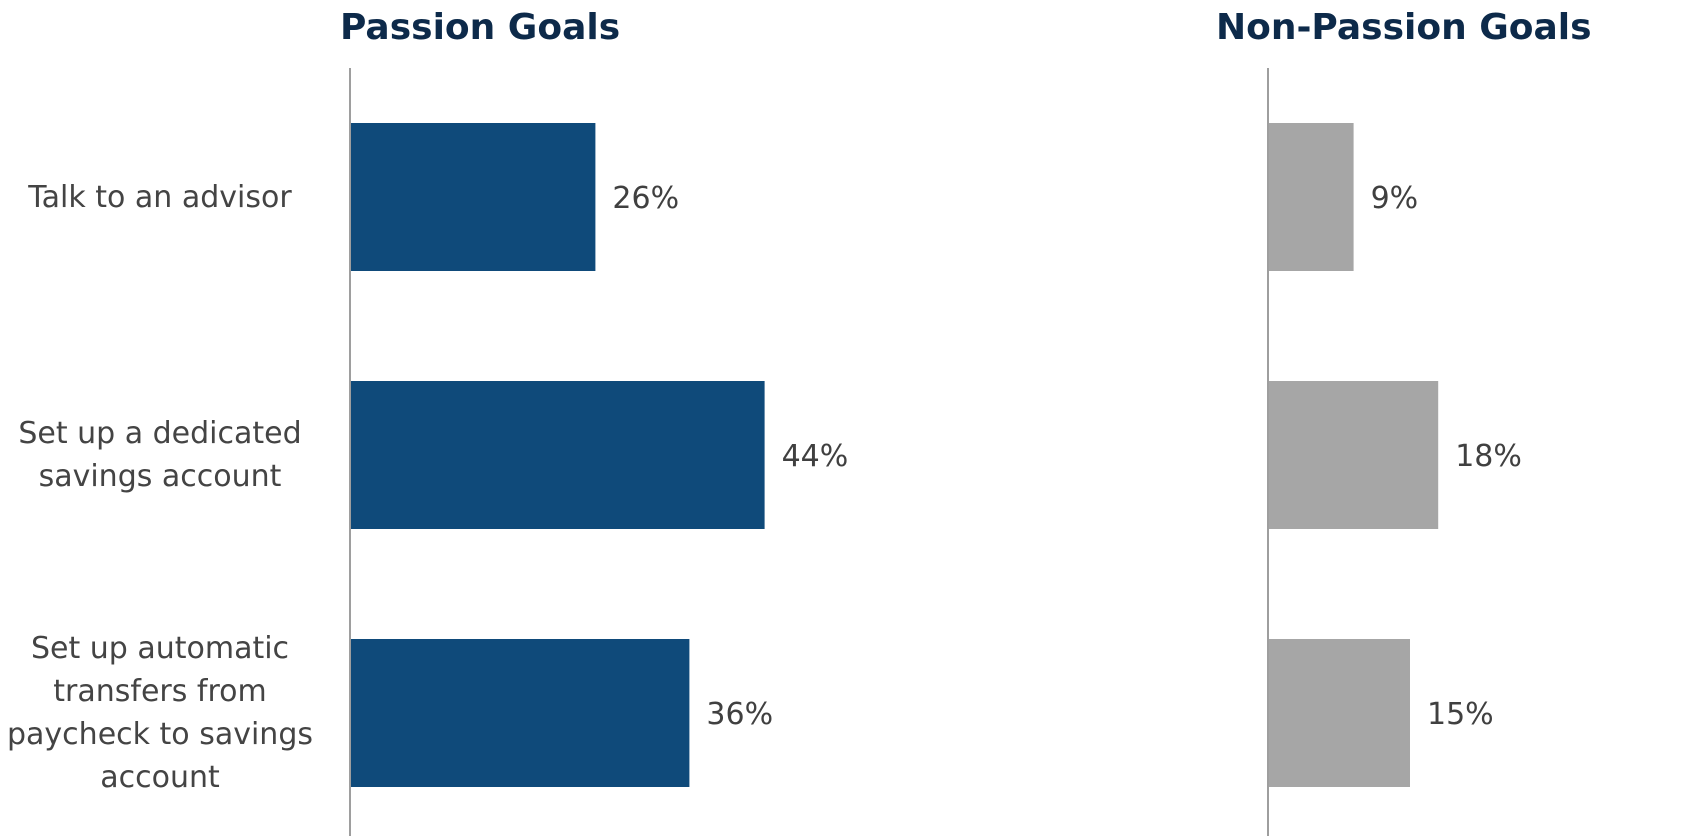 The height and width of the screenshot is (836, 1688). I want to click on category-label-line: Talk to an advisor, so click(160, 197).